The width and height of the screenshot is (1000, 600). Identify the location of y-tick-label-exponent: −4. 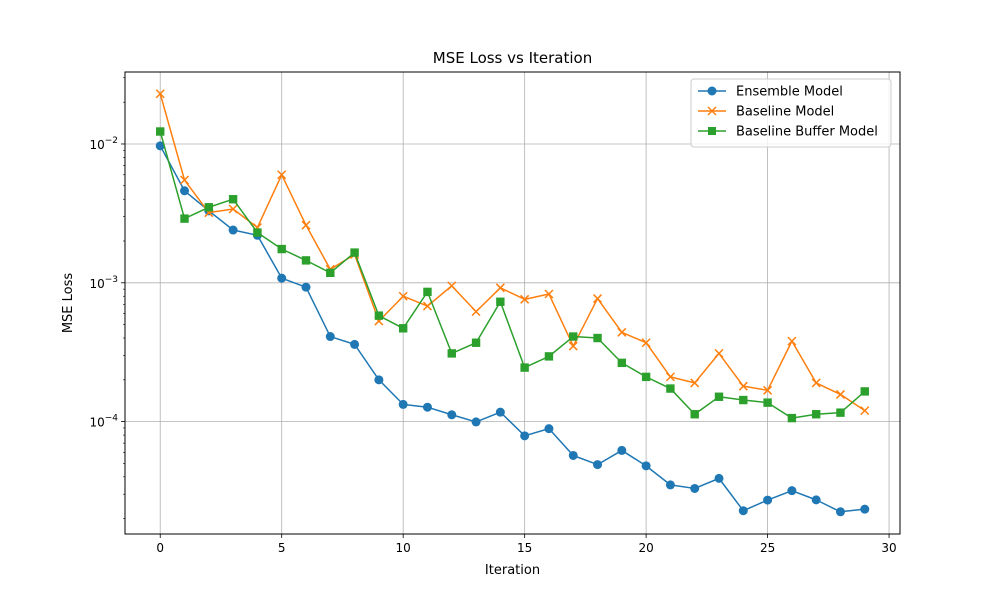
(112, 419).